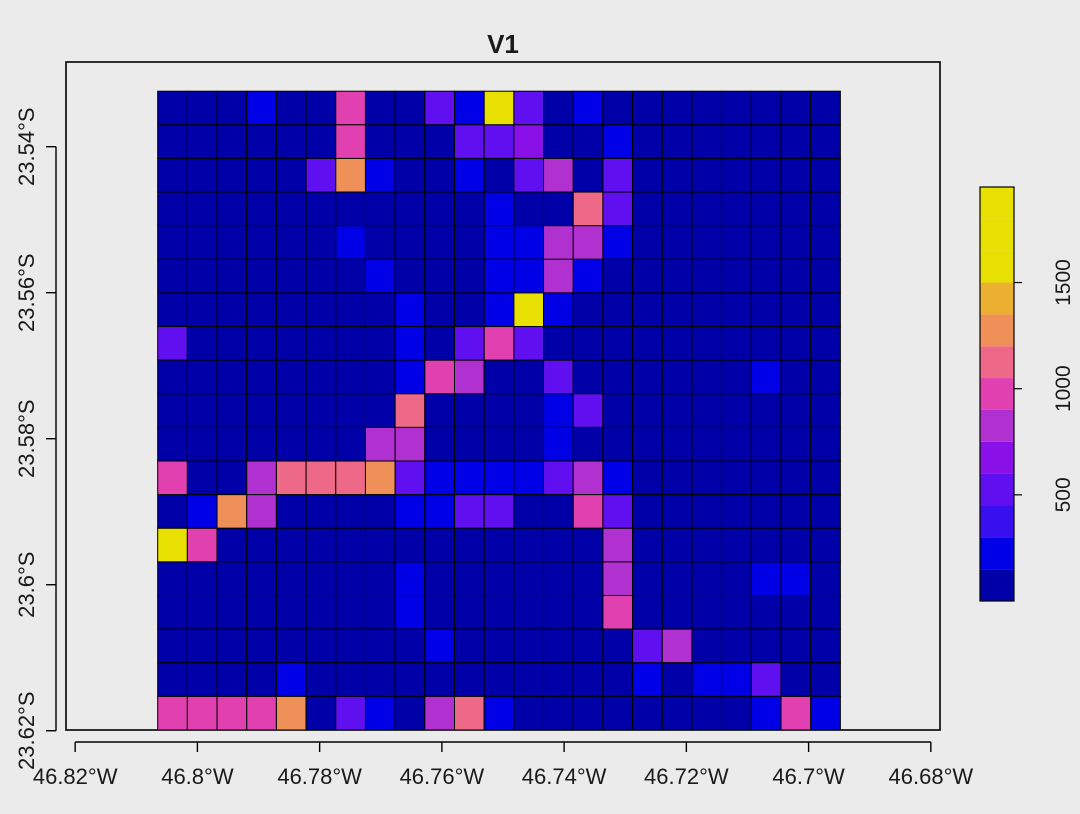  What do you see at coordinates (931, 776) in the screenshot?
I see `x-tick-label: 46.68°W` at bounding box center [931, 776].